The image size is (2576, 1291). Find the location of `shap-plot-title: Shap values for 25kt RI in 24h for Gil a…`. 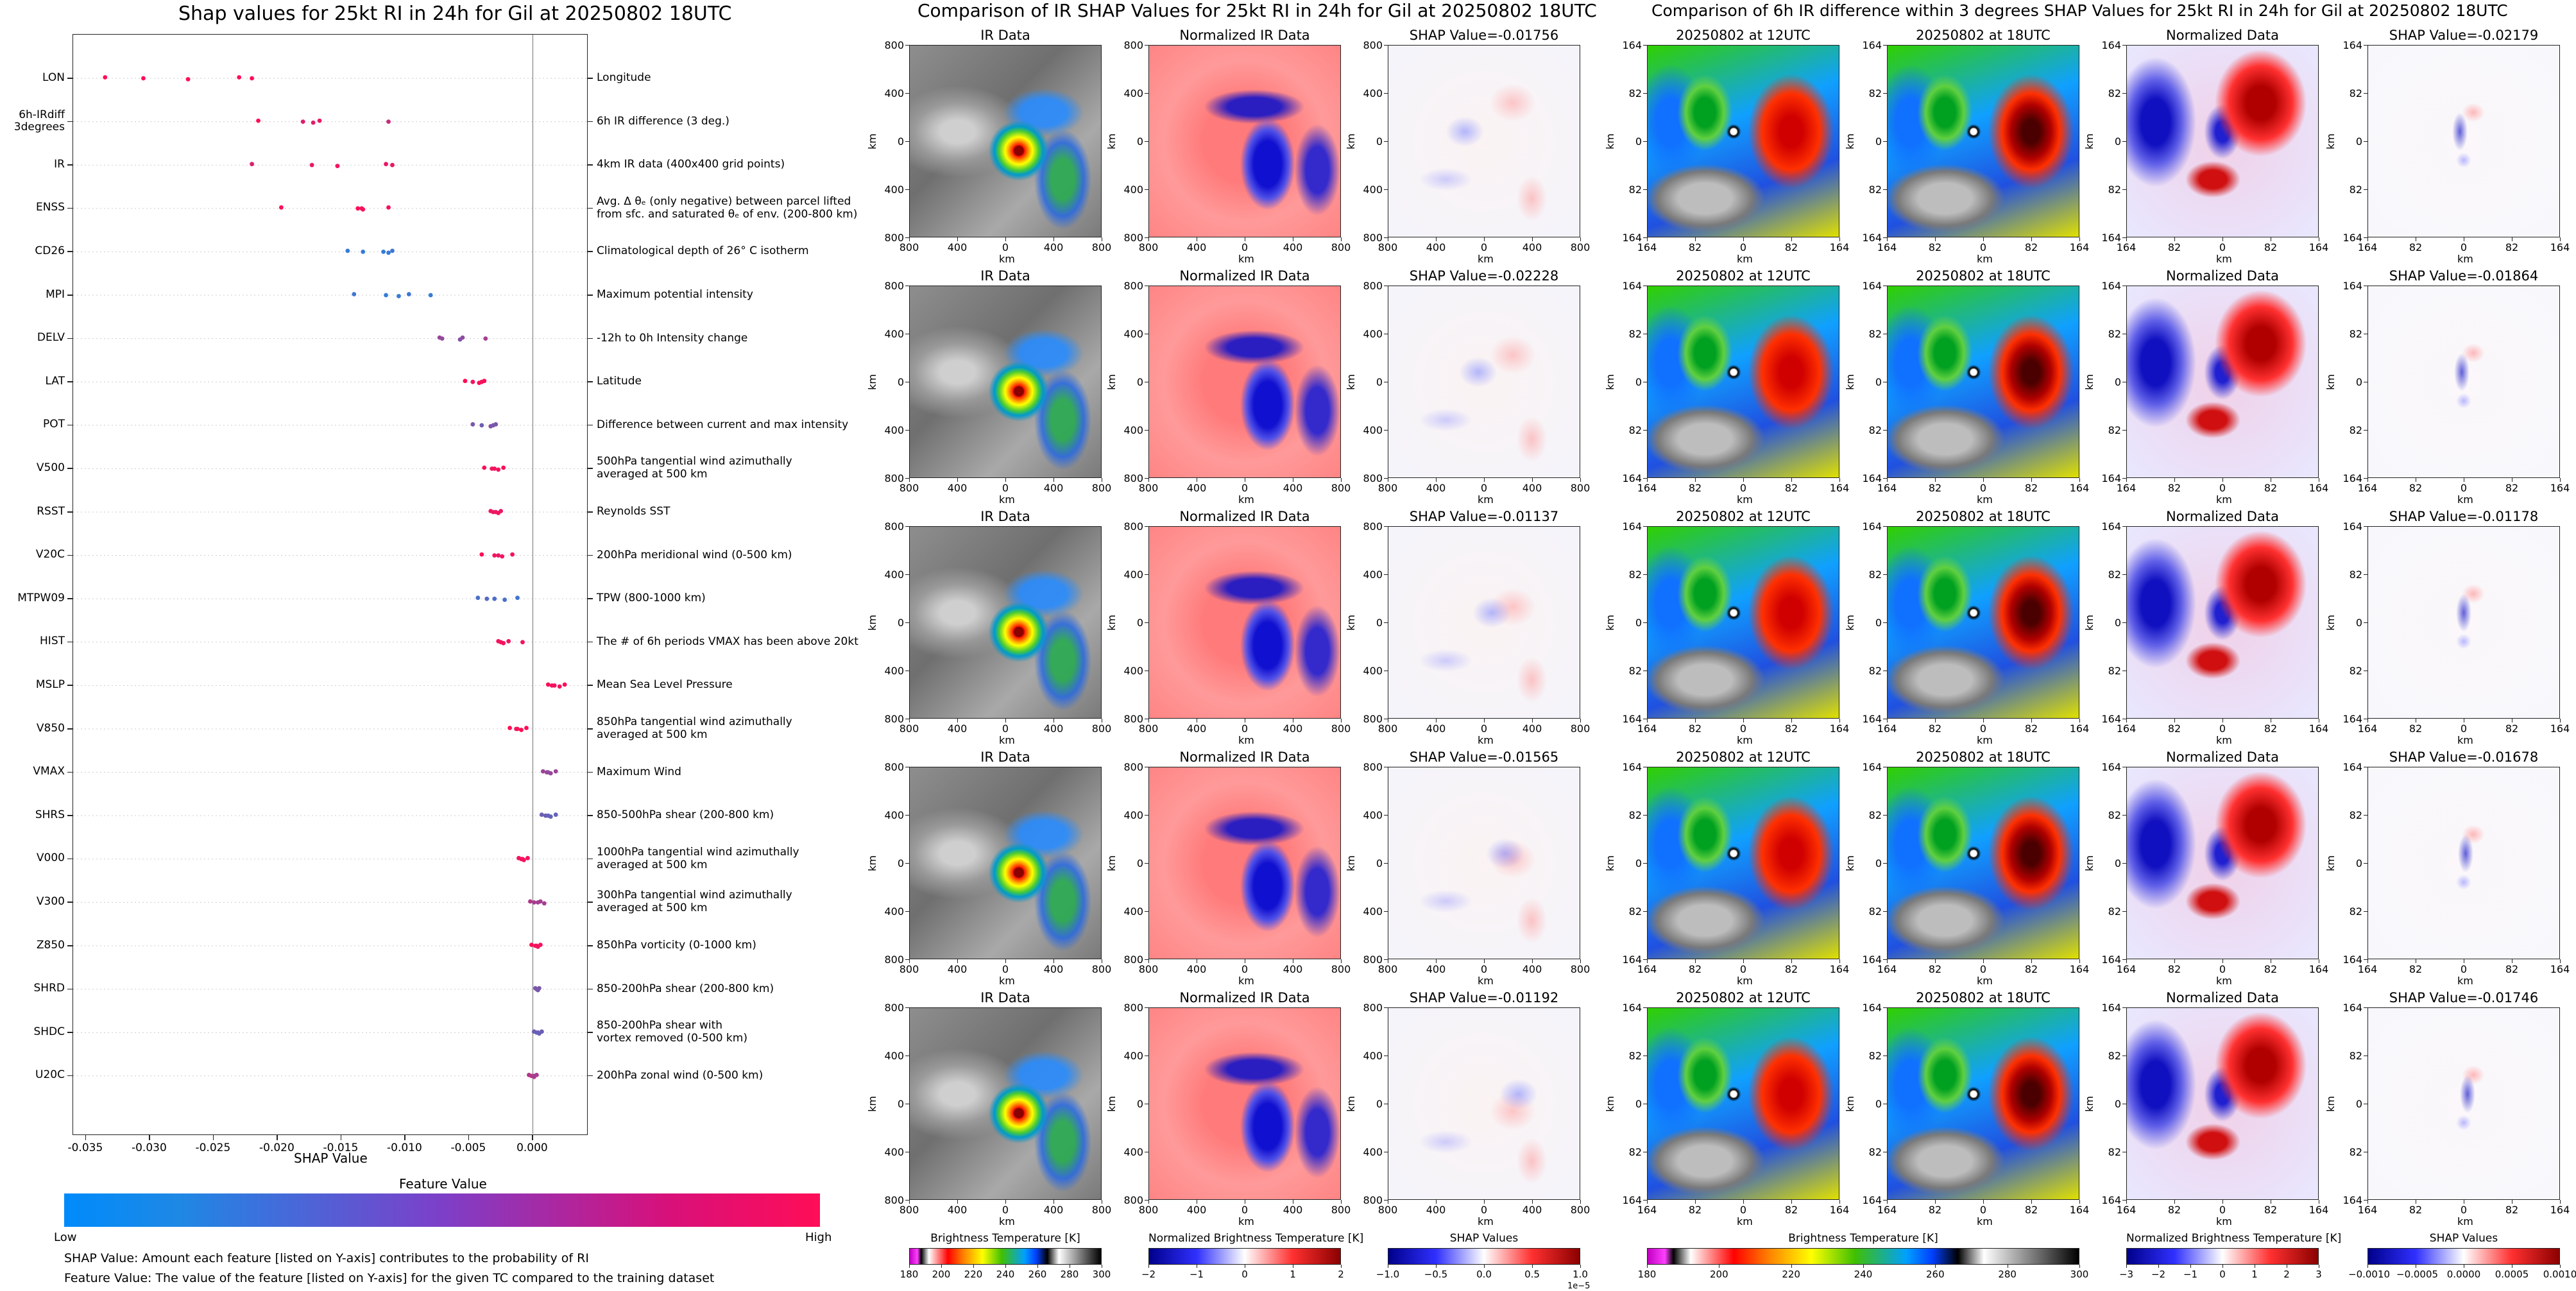

shap-plot-title: Shap values for 25kt RI in 24h for Gil a… is located at coordinates (455, 14).